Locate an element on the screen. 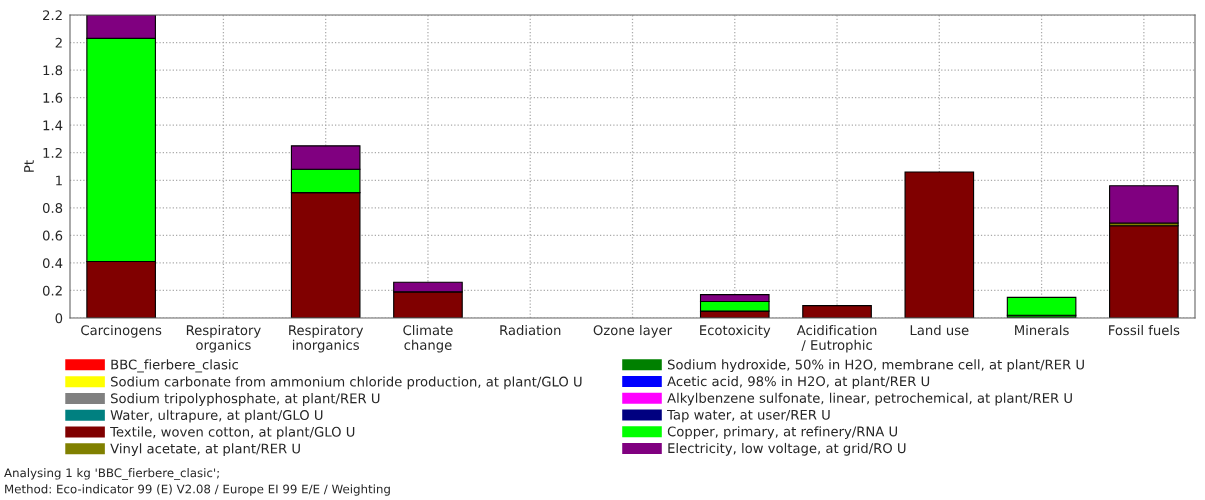 This screenshot has height=500, width=1205. y-tick-label: 1.8 is located at coordinates (53, 70).